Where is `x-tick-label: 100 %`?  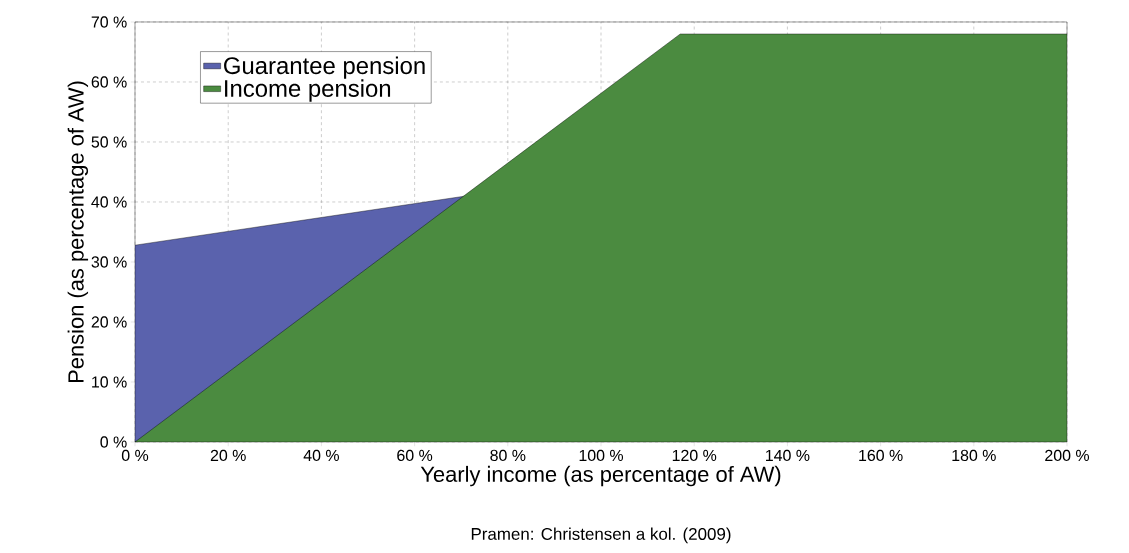 x-tick-label: 100 % is located at coordinates (601, 455).